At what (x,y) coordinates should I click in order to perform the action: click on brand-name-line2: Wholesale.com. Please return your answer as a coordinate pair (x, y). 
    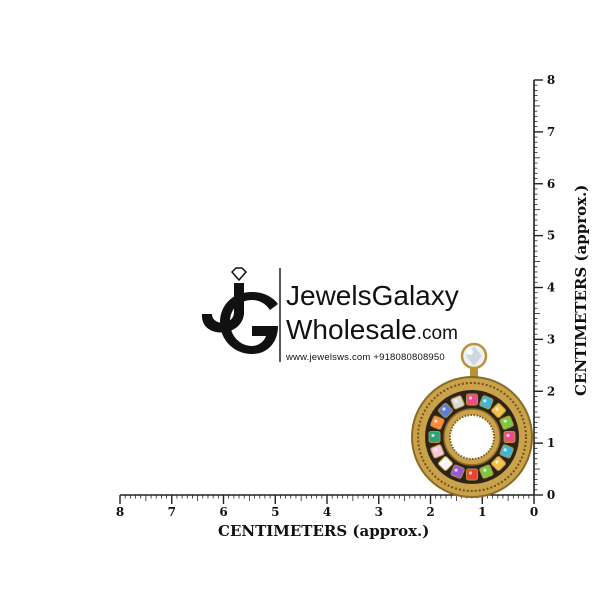
    Looking at the image, I should click on (372, 330).